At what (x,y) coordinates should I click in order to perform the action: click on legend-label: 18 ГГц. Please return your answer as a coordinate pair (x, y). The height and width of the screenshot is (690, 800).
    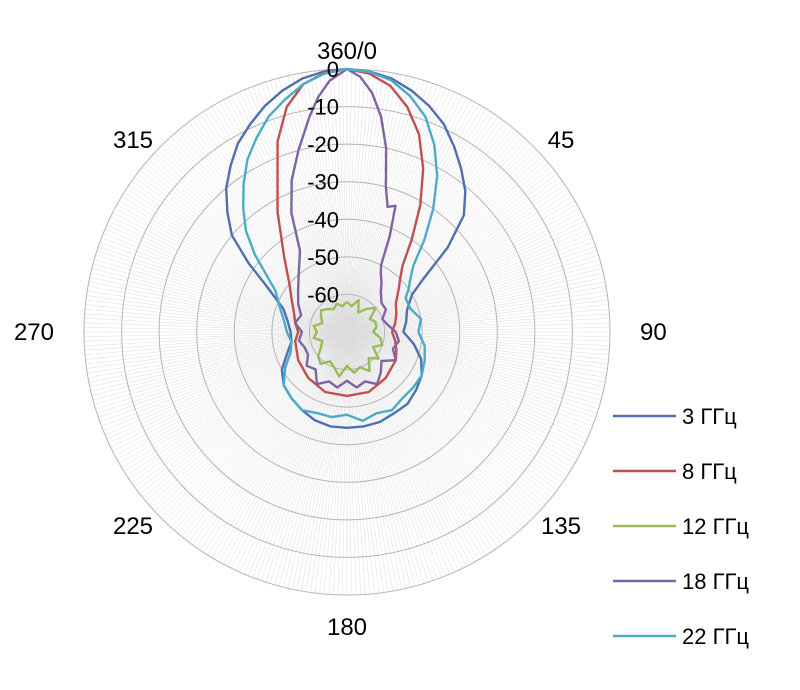
    Looking at the image, I should click on (715, 581).